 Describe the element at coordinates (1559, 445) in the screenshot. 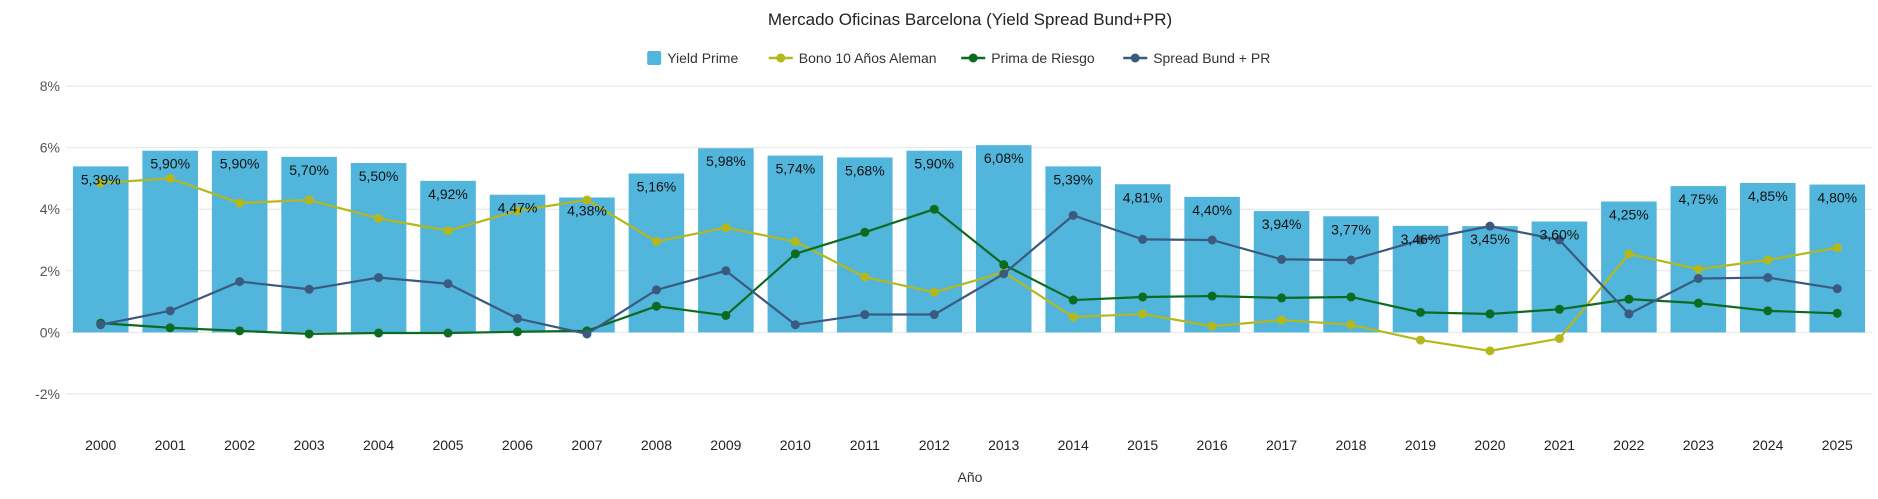

I see `x-tick-label: 2021` at that location.